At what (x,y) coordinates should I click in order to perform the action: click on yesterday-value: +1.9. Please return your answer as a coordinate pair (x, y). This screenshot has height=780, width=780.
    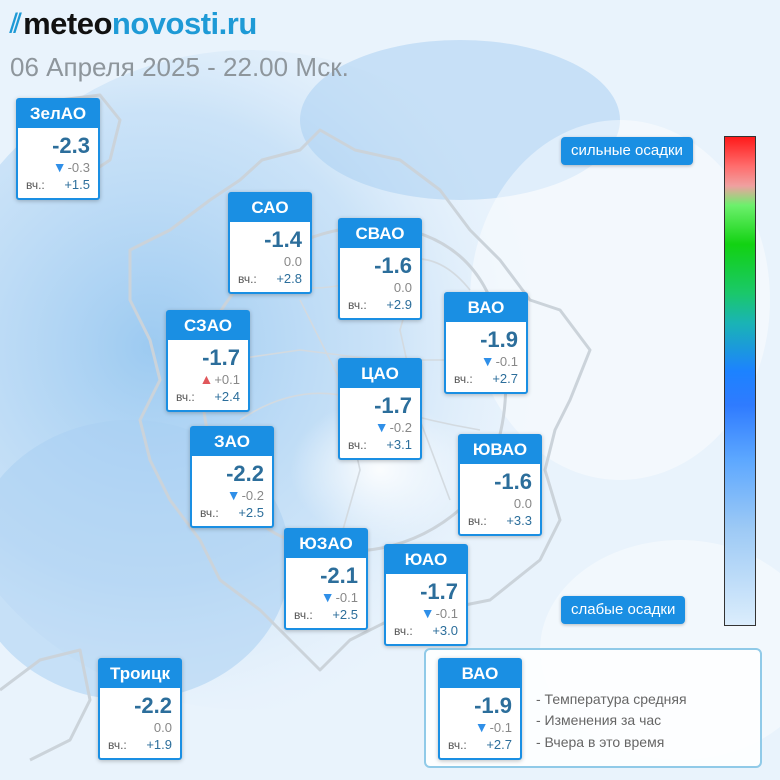
    Looking at the image, I should click on (159, 744).